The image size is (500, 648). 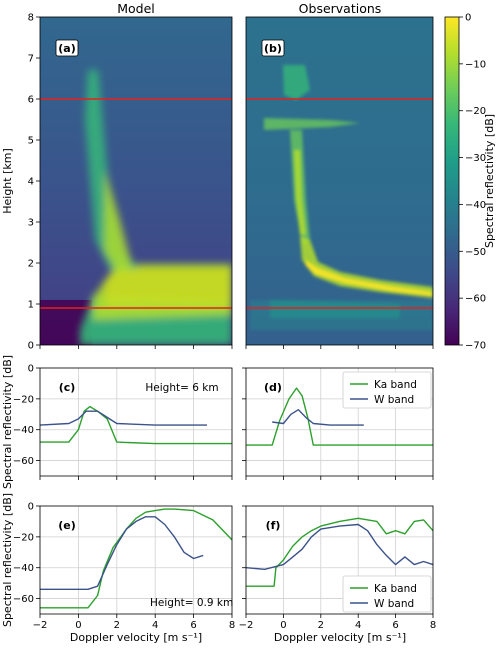 I want to click on colorbar-tick-label: −30, so click(x=475, y=158).